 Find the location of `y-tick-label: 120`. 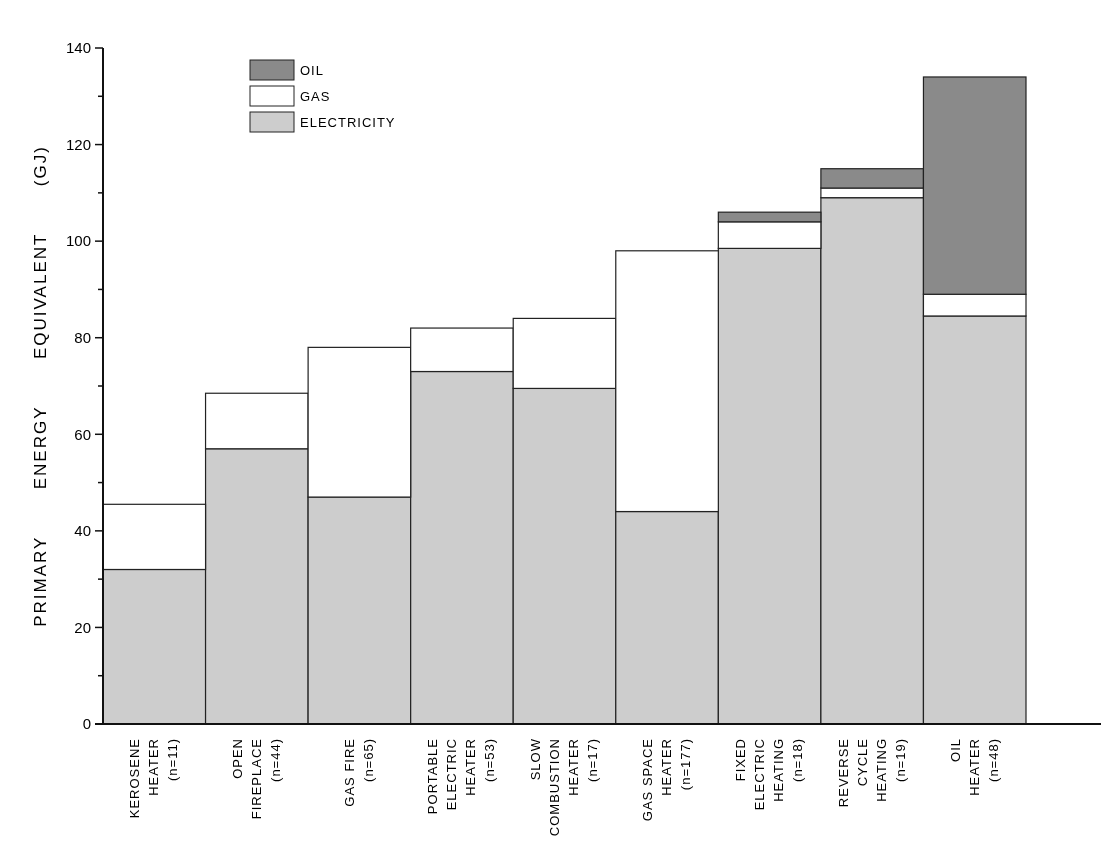

y-tick-label: 120 is located at coordinates (78, 144).